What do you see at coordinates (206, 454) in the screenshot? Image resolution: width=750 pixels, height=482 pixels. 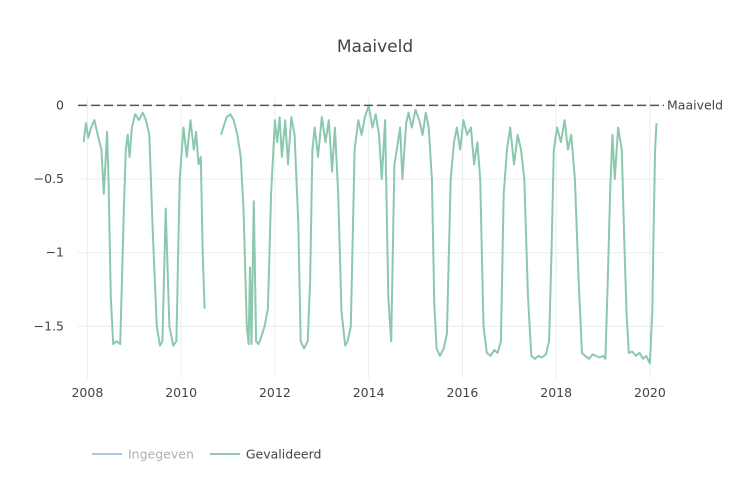 I see `legend: Ingegeven Gevalideerd` at bounding box center [206, 454].